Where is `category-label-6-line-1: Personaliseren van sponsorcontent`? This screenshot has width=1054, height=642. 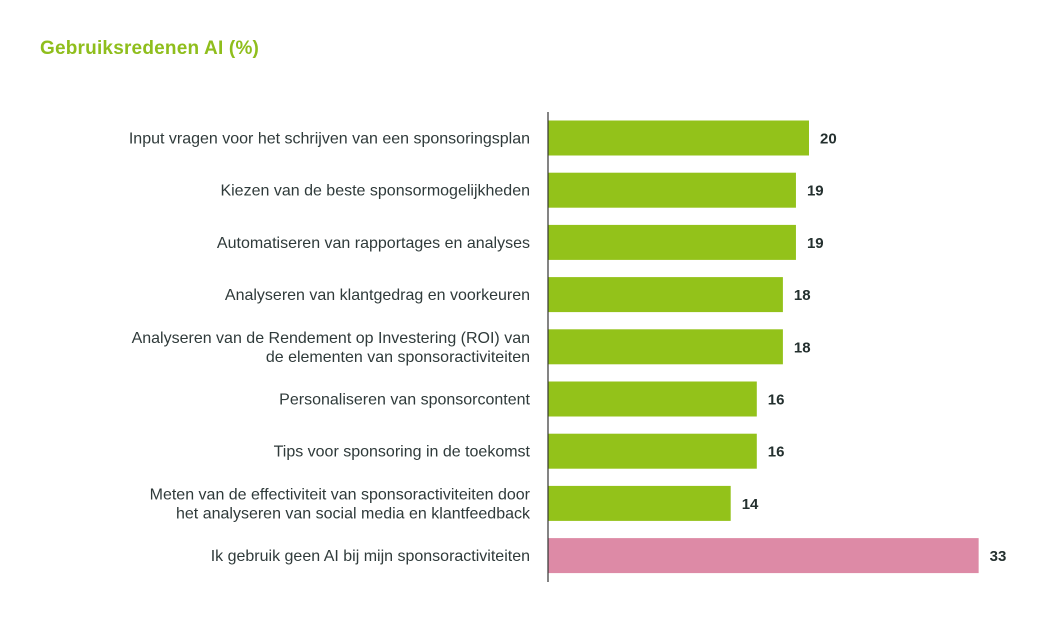 category-label-6-line-1: Personaliseren van sponsorcontent is located at coordinates (404, 400).